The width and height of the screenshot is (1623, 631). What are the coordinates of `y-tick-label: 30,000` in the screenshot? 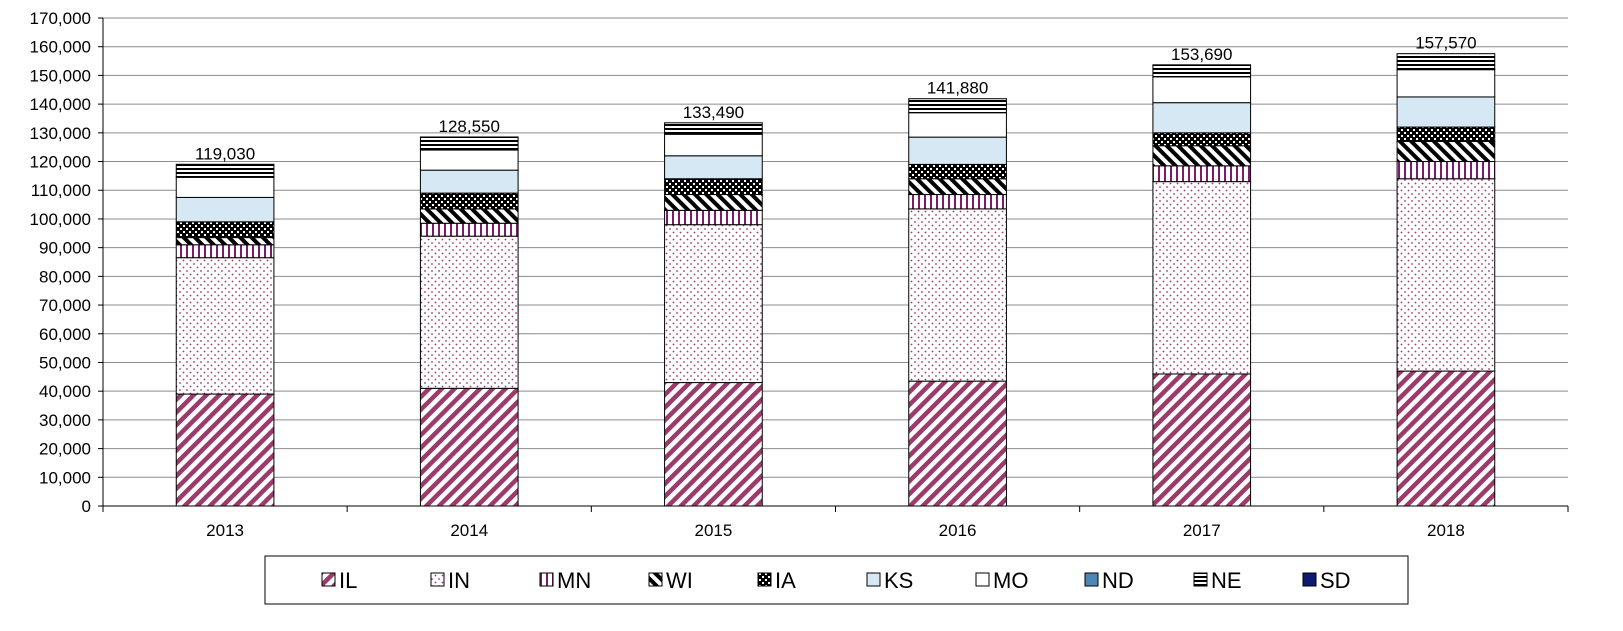 It's located at (65, 420).